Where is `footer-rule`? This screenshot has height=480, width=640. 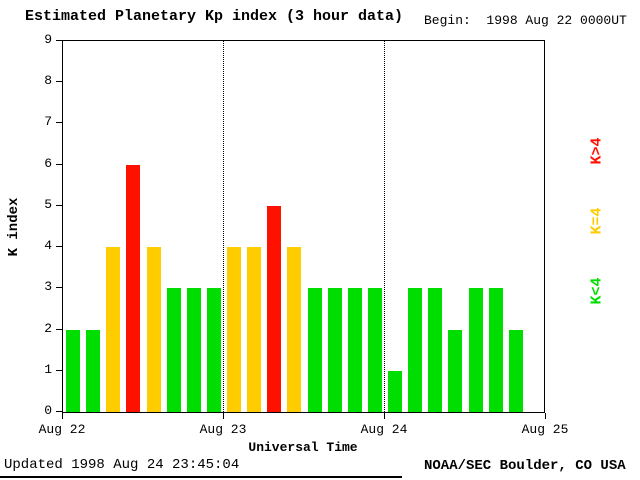 footer-rule is located at coordinates (201, 477).